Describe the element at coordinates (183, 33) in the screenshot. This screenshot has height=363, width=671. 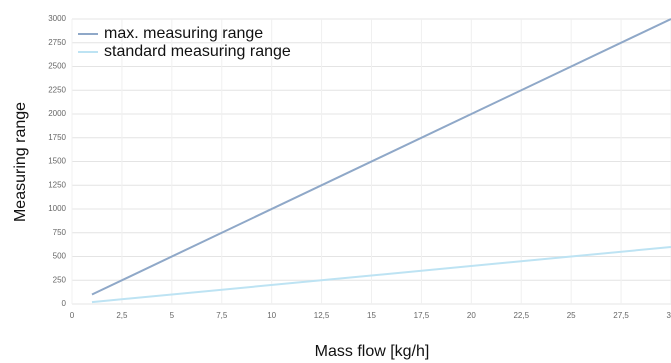
I see `legend-label: max. measuring range` at that location.